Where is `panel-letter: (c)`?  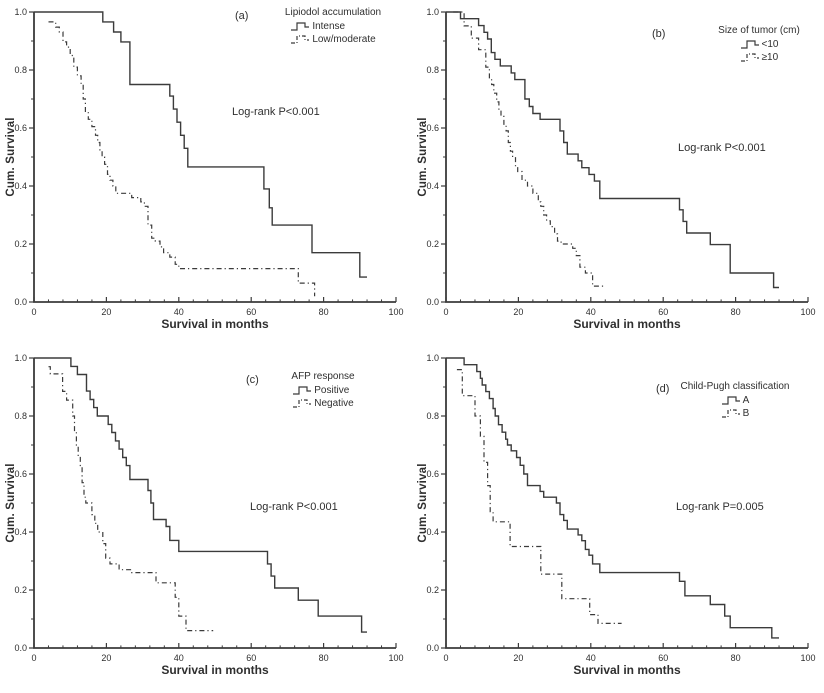 panel-letter: (c) is located at coordinates (252, 380).